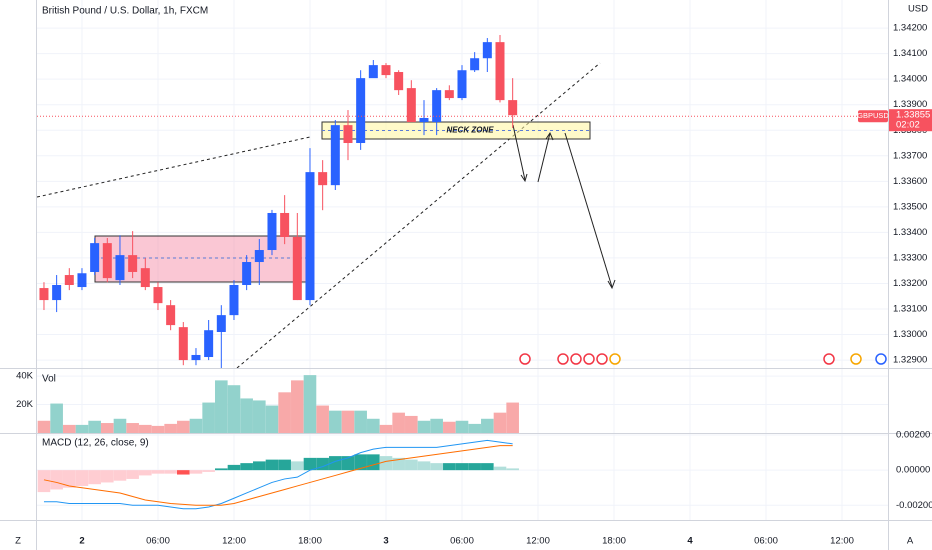 The width and height of the screenshot is (932, 550). Describe the element at coordinates (910, 232) in the screenshot. I see `y-tick-label: 1.33400` at that location.